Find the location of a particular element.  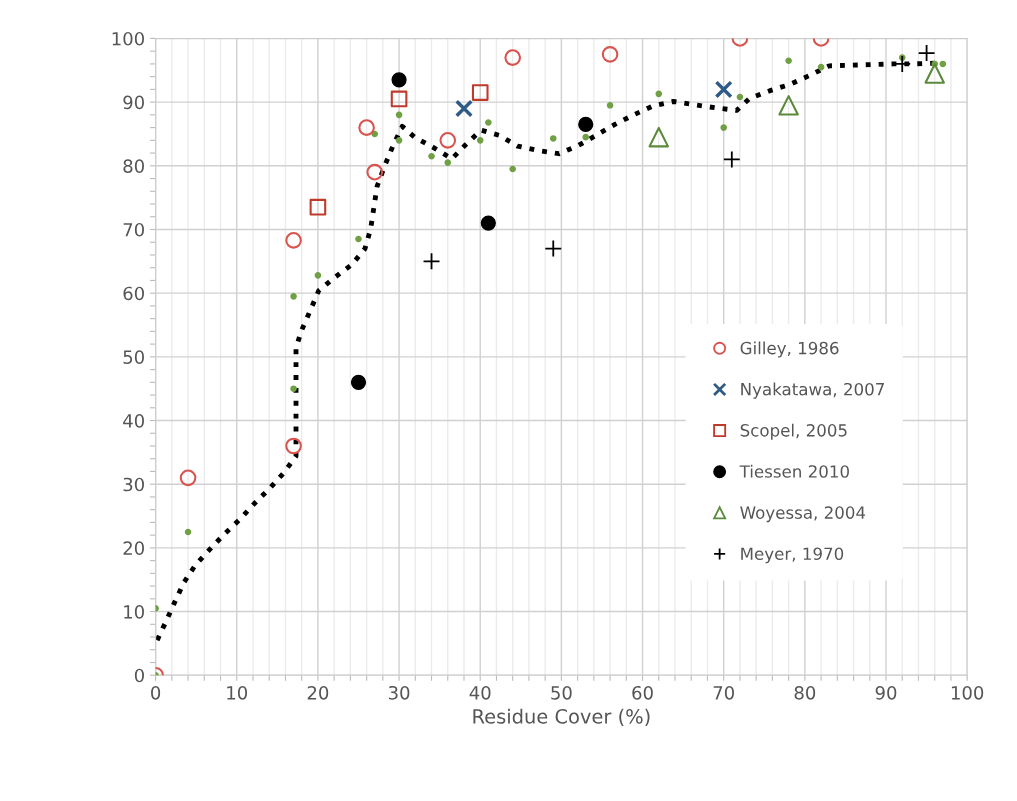

y-tick-label: 70 is located at coordinates (133, 229).